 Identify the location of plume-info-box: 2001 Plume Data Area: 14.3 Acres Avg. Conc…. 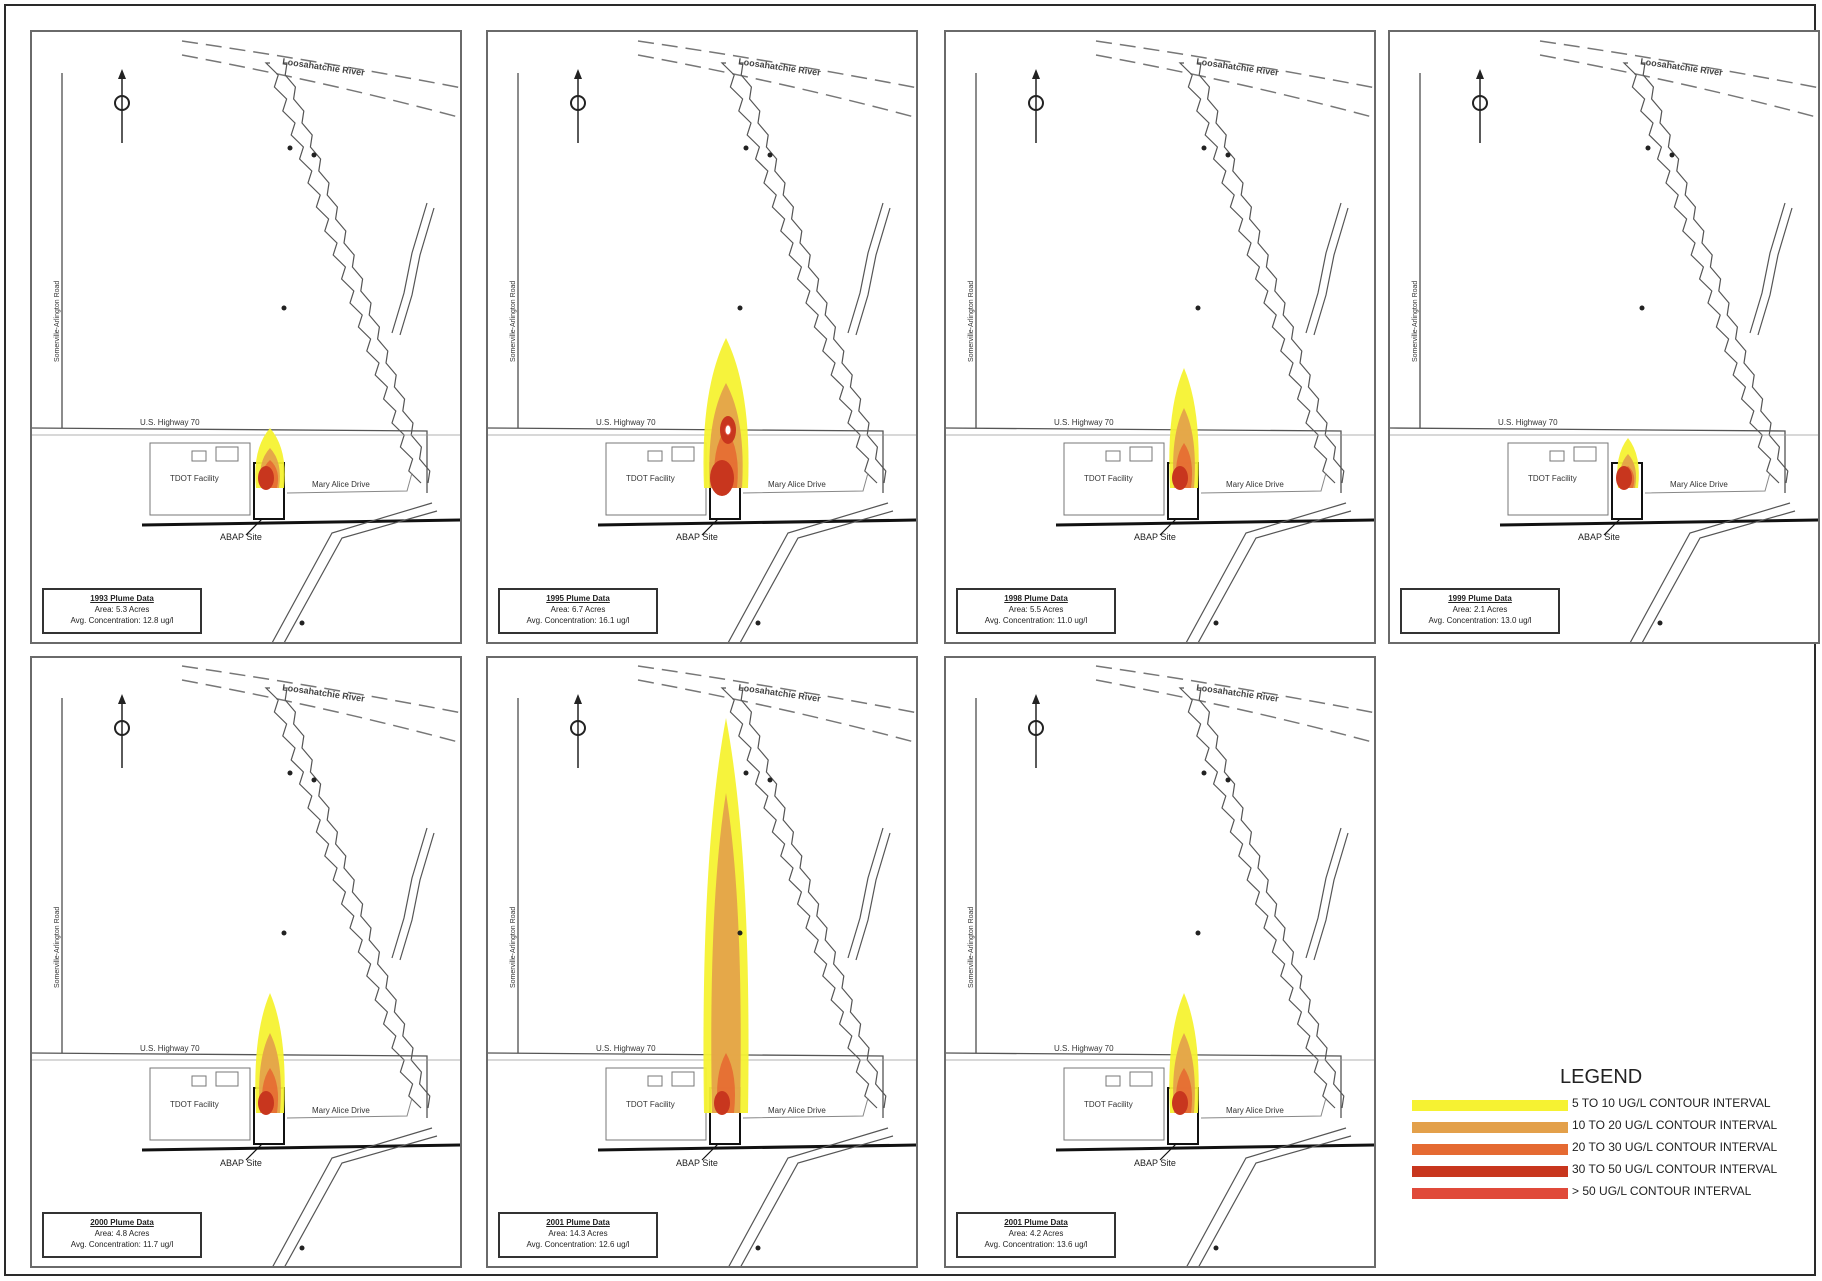
(578, 1235).